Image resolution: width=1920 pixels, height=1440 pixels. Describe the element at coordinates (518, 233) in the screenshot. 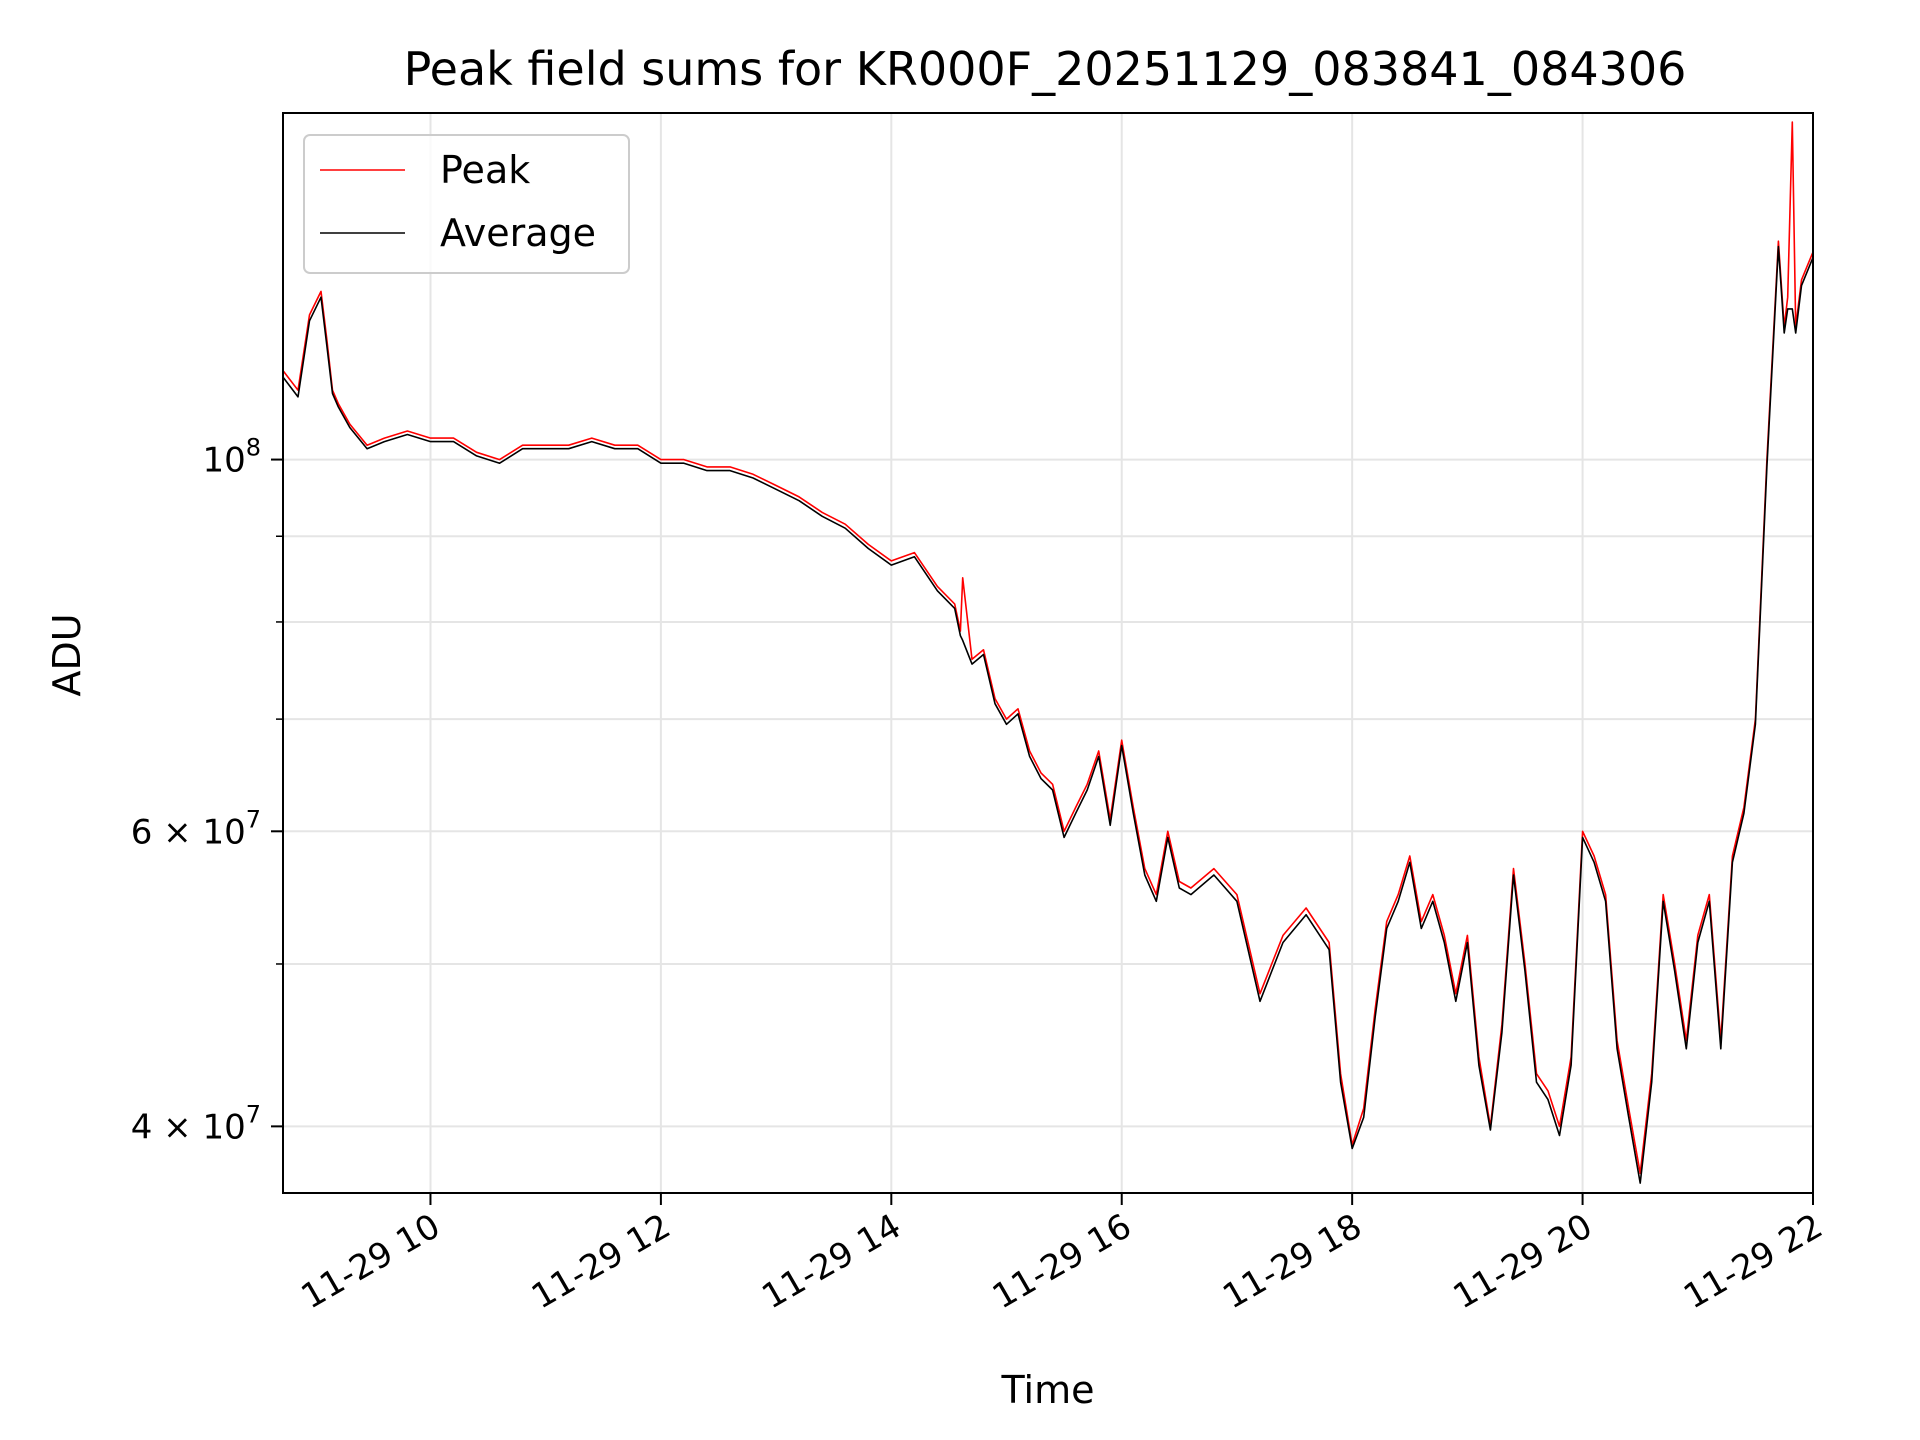

I see `legend-label-average: Average` at that location.